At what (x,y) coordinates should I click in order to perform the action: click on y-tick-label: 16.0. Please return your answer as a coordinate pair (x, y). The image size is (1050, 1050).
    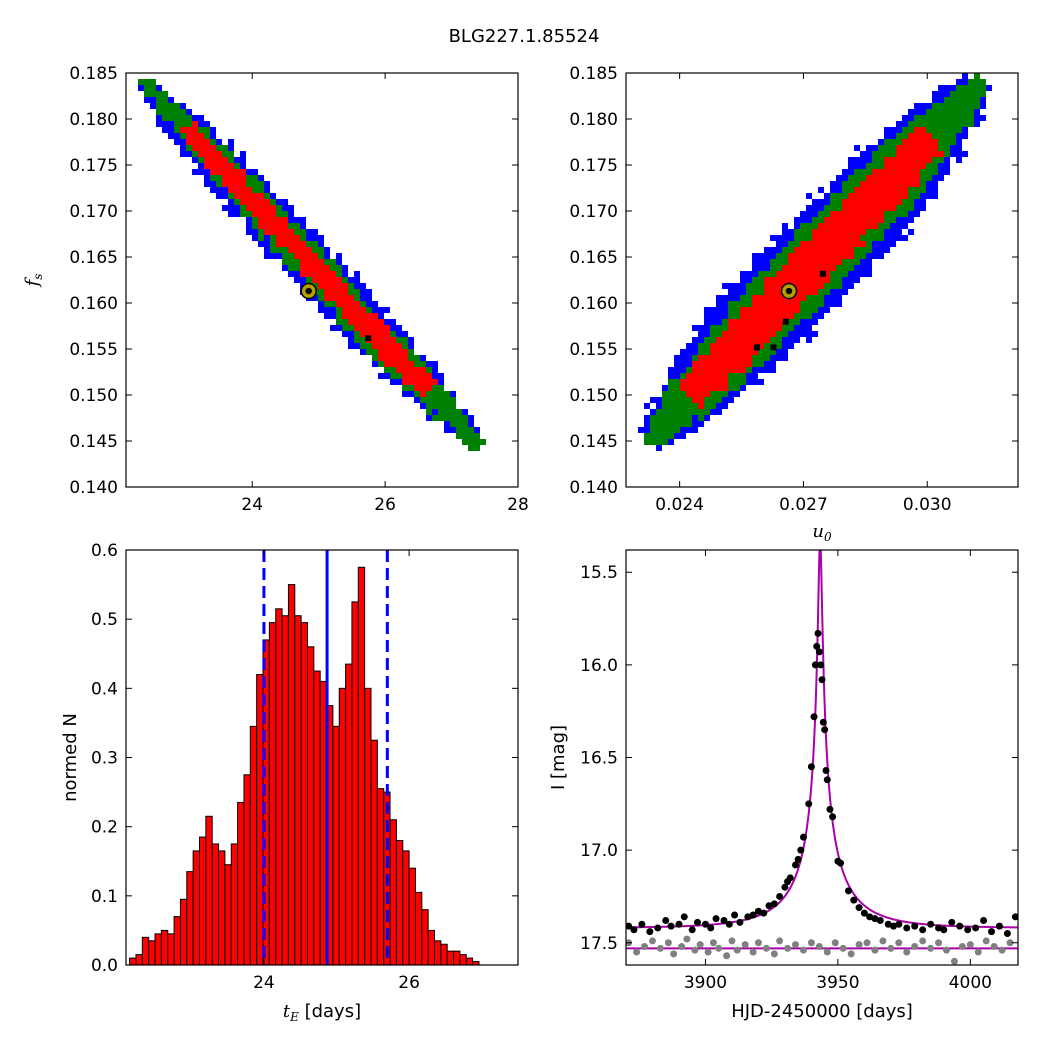
    Looking at the image, I should click on (599, 666).